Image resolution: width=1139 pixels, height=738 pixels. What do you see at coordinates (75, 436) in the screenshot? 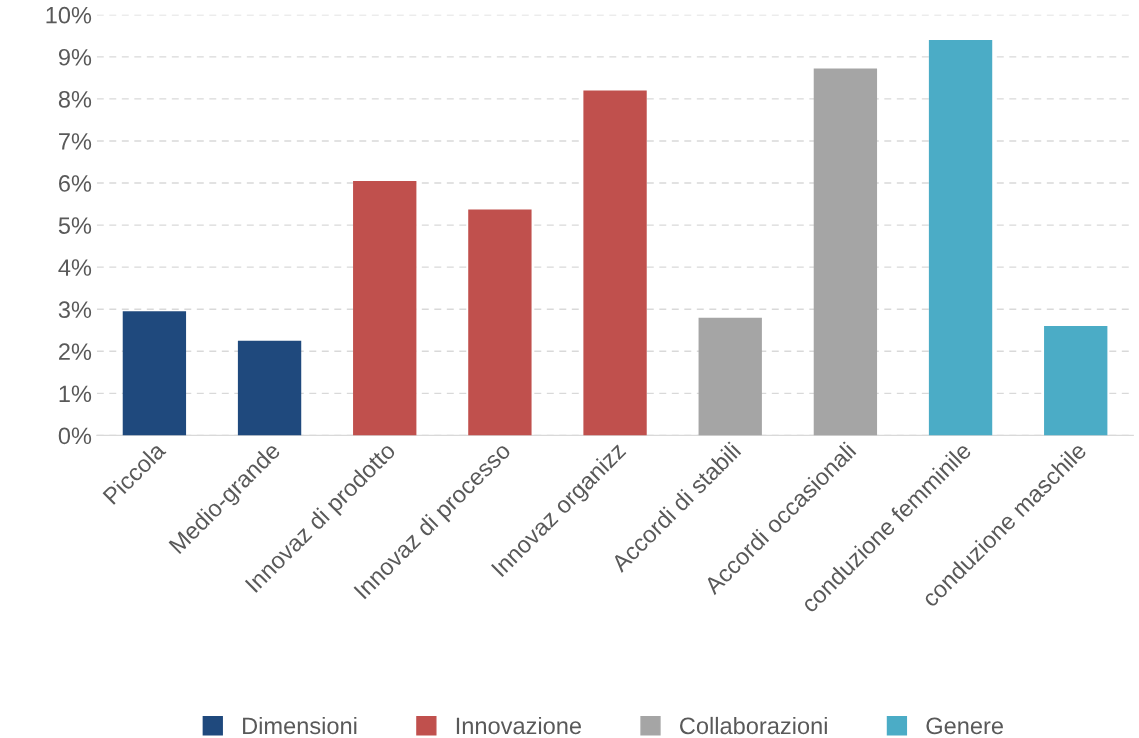
I see `y-tick-label: 0%` at bounding box center [75, 436].